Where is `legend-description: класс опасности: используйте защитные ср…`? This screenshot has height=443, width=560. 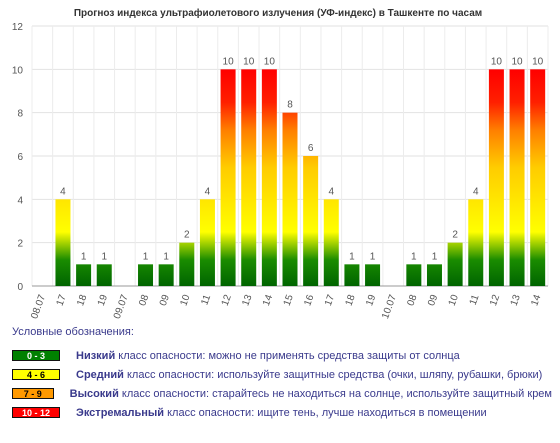 legend-description: класс опасности: используйте защитные ср… is located at coordinates (333, 374).